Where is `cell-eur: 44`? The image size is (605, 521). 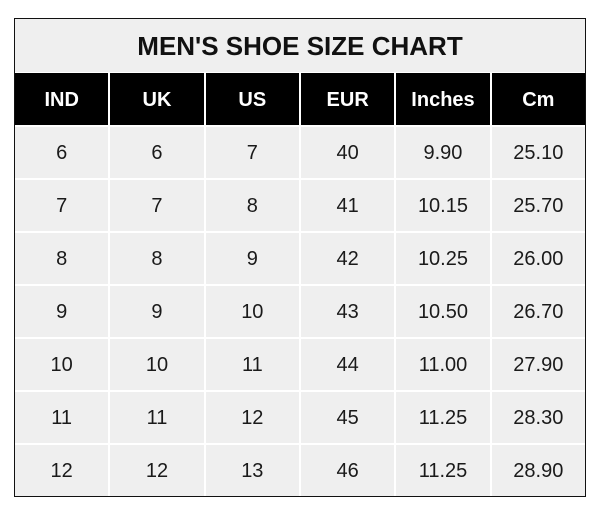
cell-eur: 44 is located at coordinates (349, 364).